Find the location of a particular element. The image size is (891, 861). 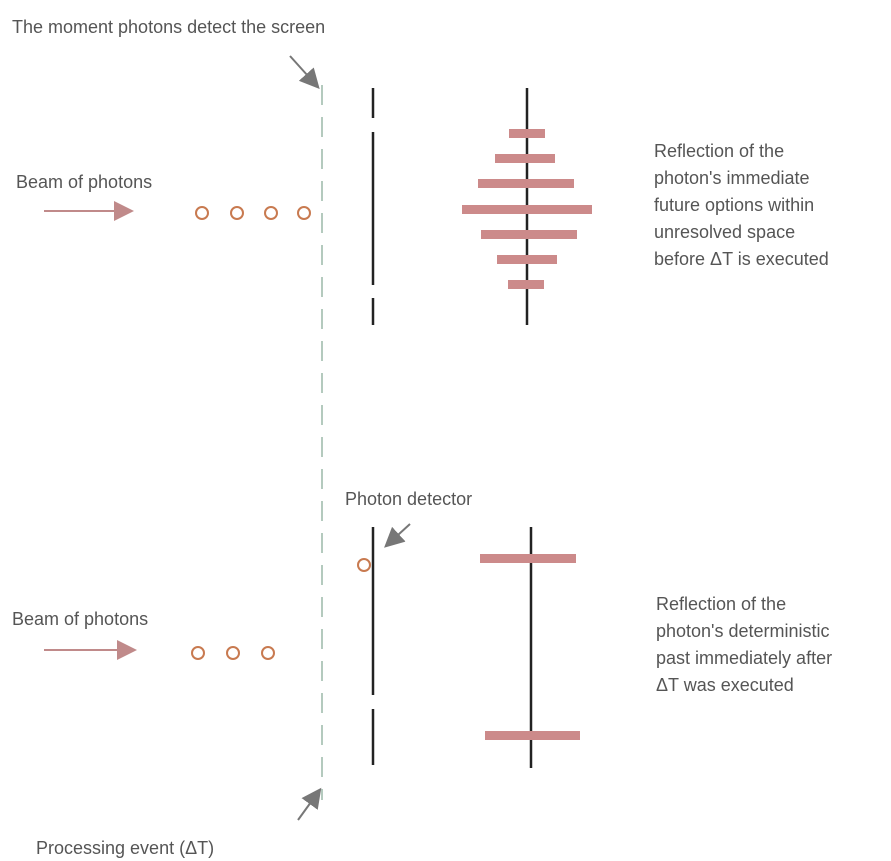

bottom-bars is located at coordinates (530, 647).